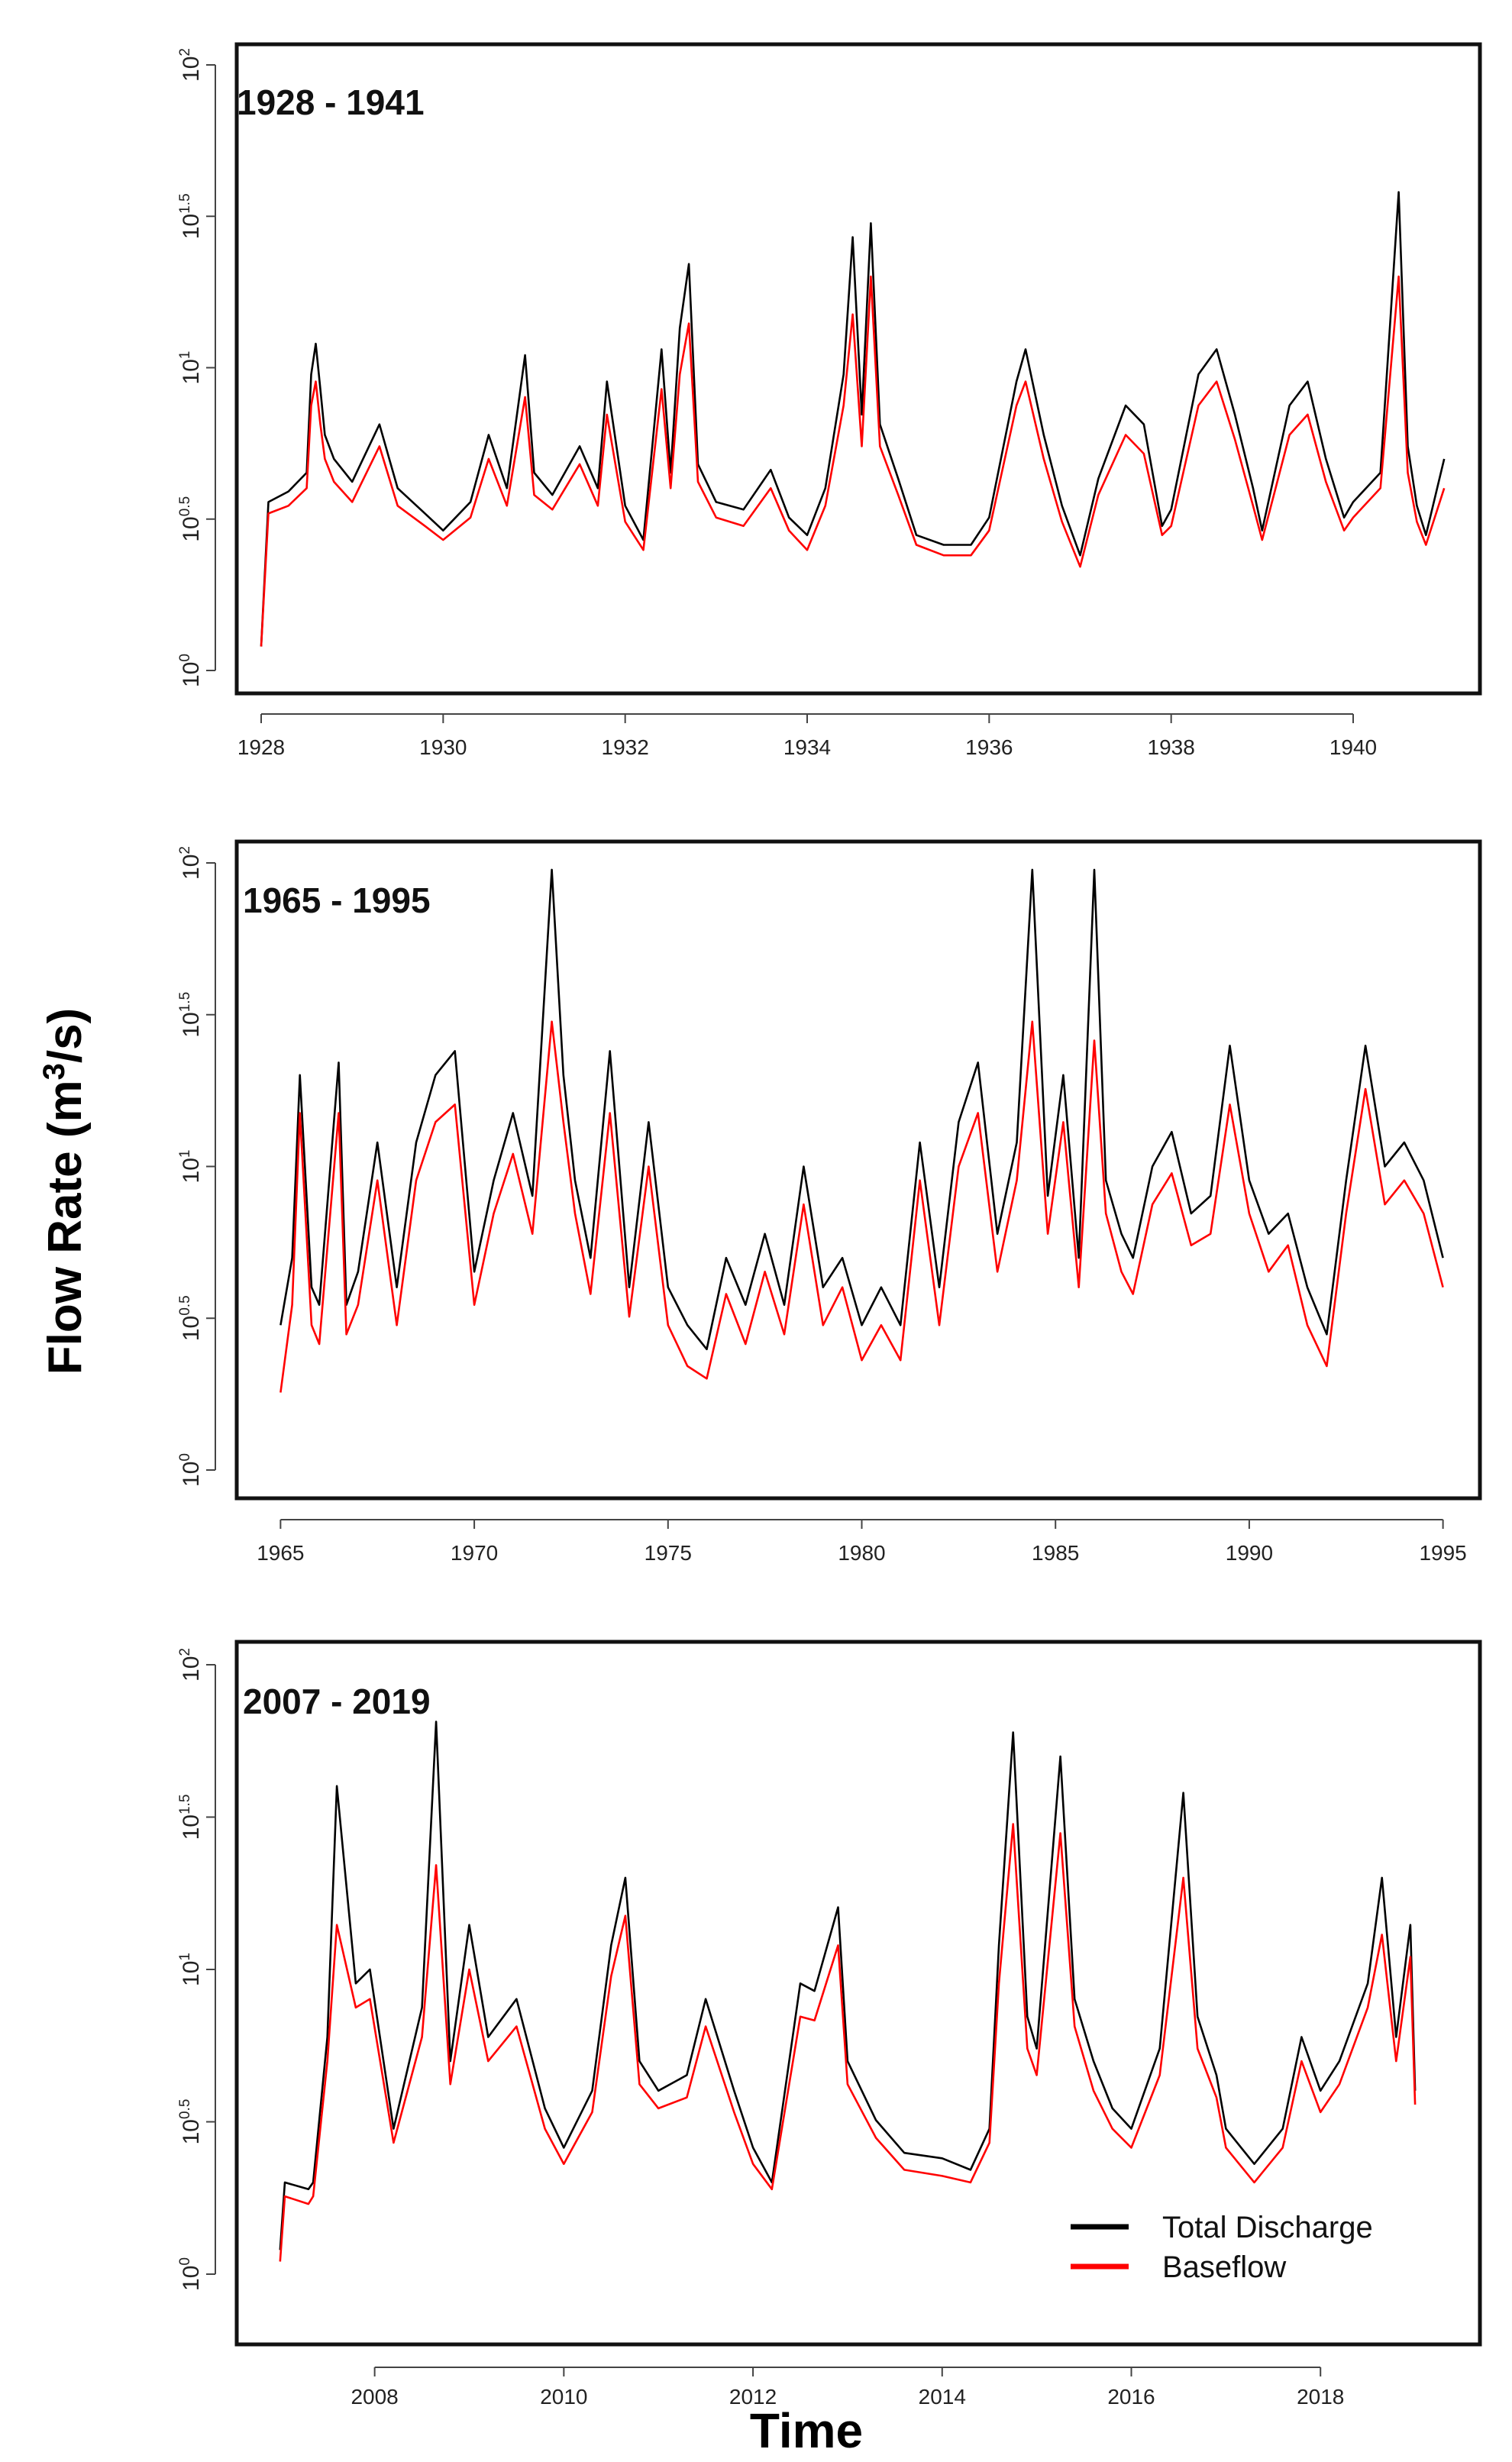 This screenshot has width=1512, height=2462. I want to click on legend-label-baseflow: Baseflow, so click(1224, 2267).